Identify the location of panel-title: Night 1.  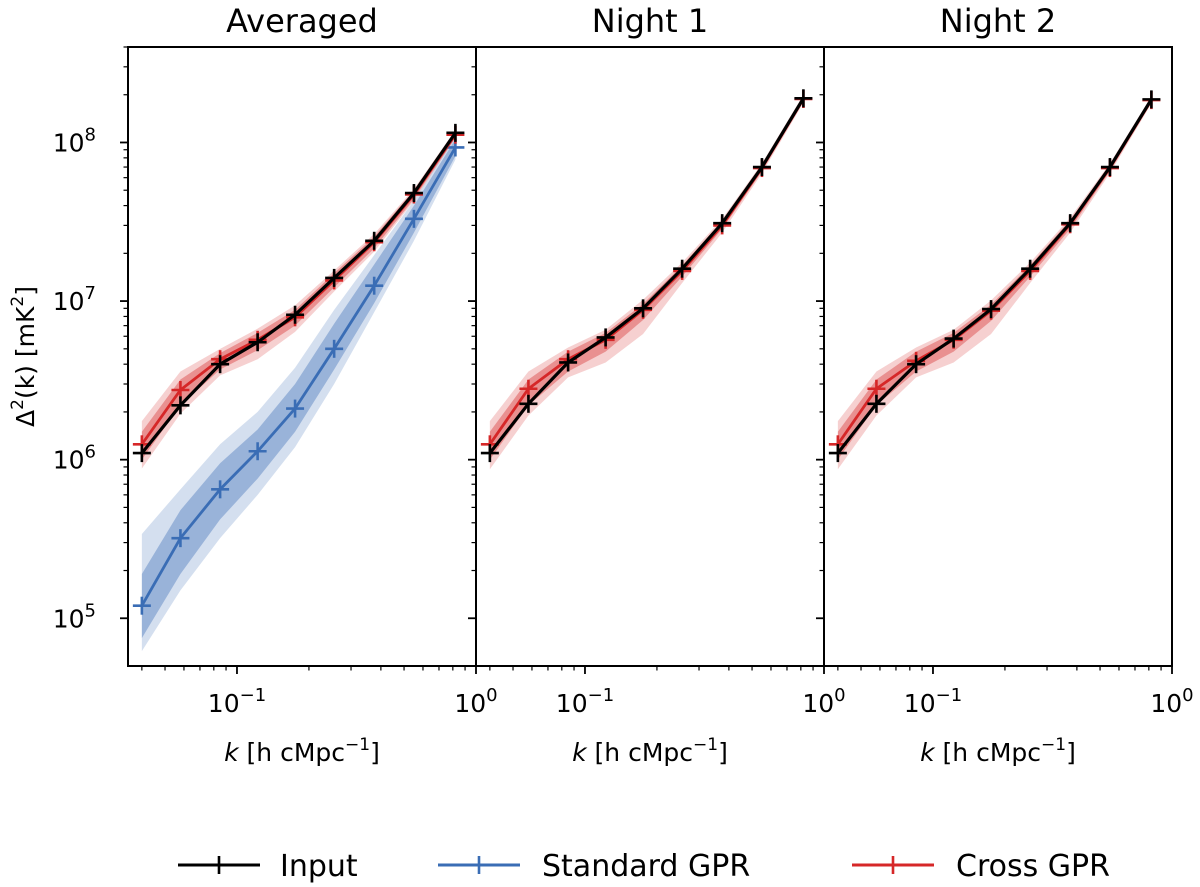
(650, 21).